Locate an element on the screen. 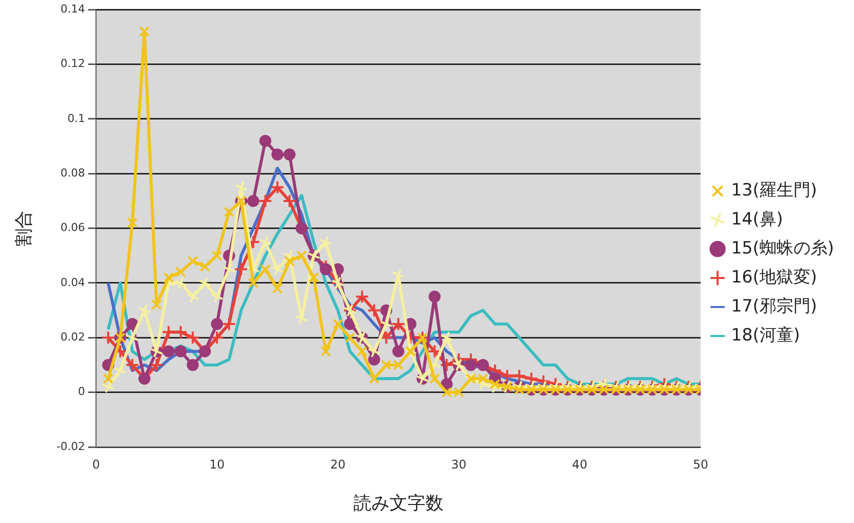 The height and width of the screenshot is (523, 854). y-tick-label: 0.1 is located at coordinates (77, 118).